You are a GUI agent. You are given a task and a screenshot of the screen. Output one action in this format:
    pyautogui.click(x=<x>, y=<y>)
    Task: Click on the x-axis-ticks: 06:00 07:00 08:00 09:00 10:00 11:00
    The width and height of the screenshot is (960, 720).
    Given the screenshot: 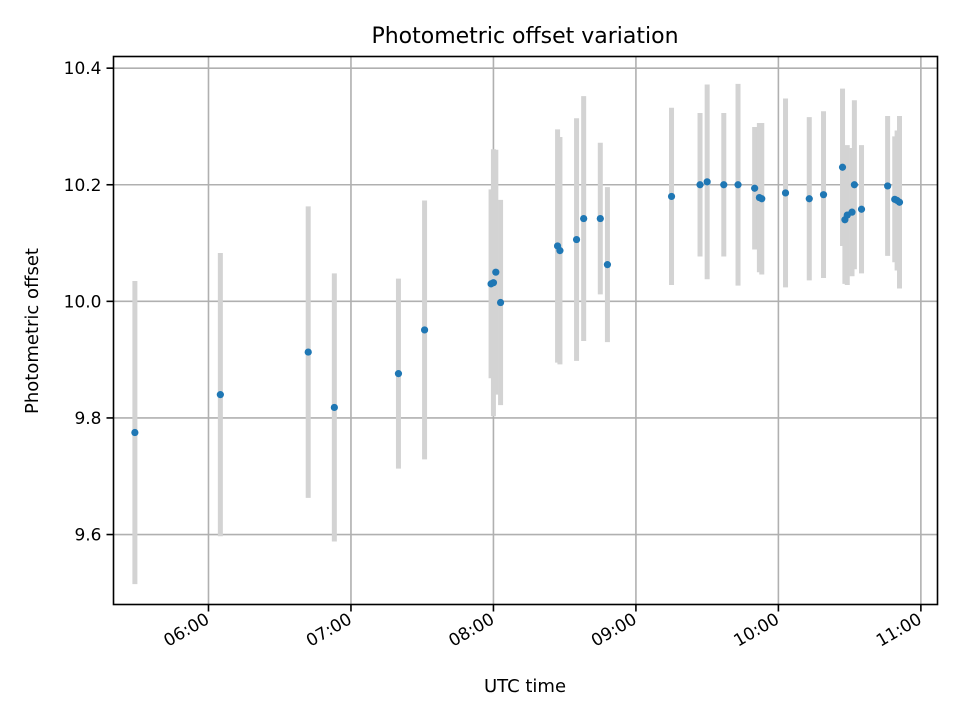 What is the action you would take?
    pyautogui.click(x=543, y=628)
    